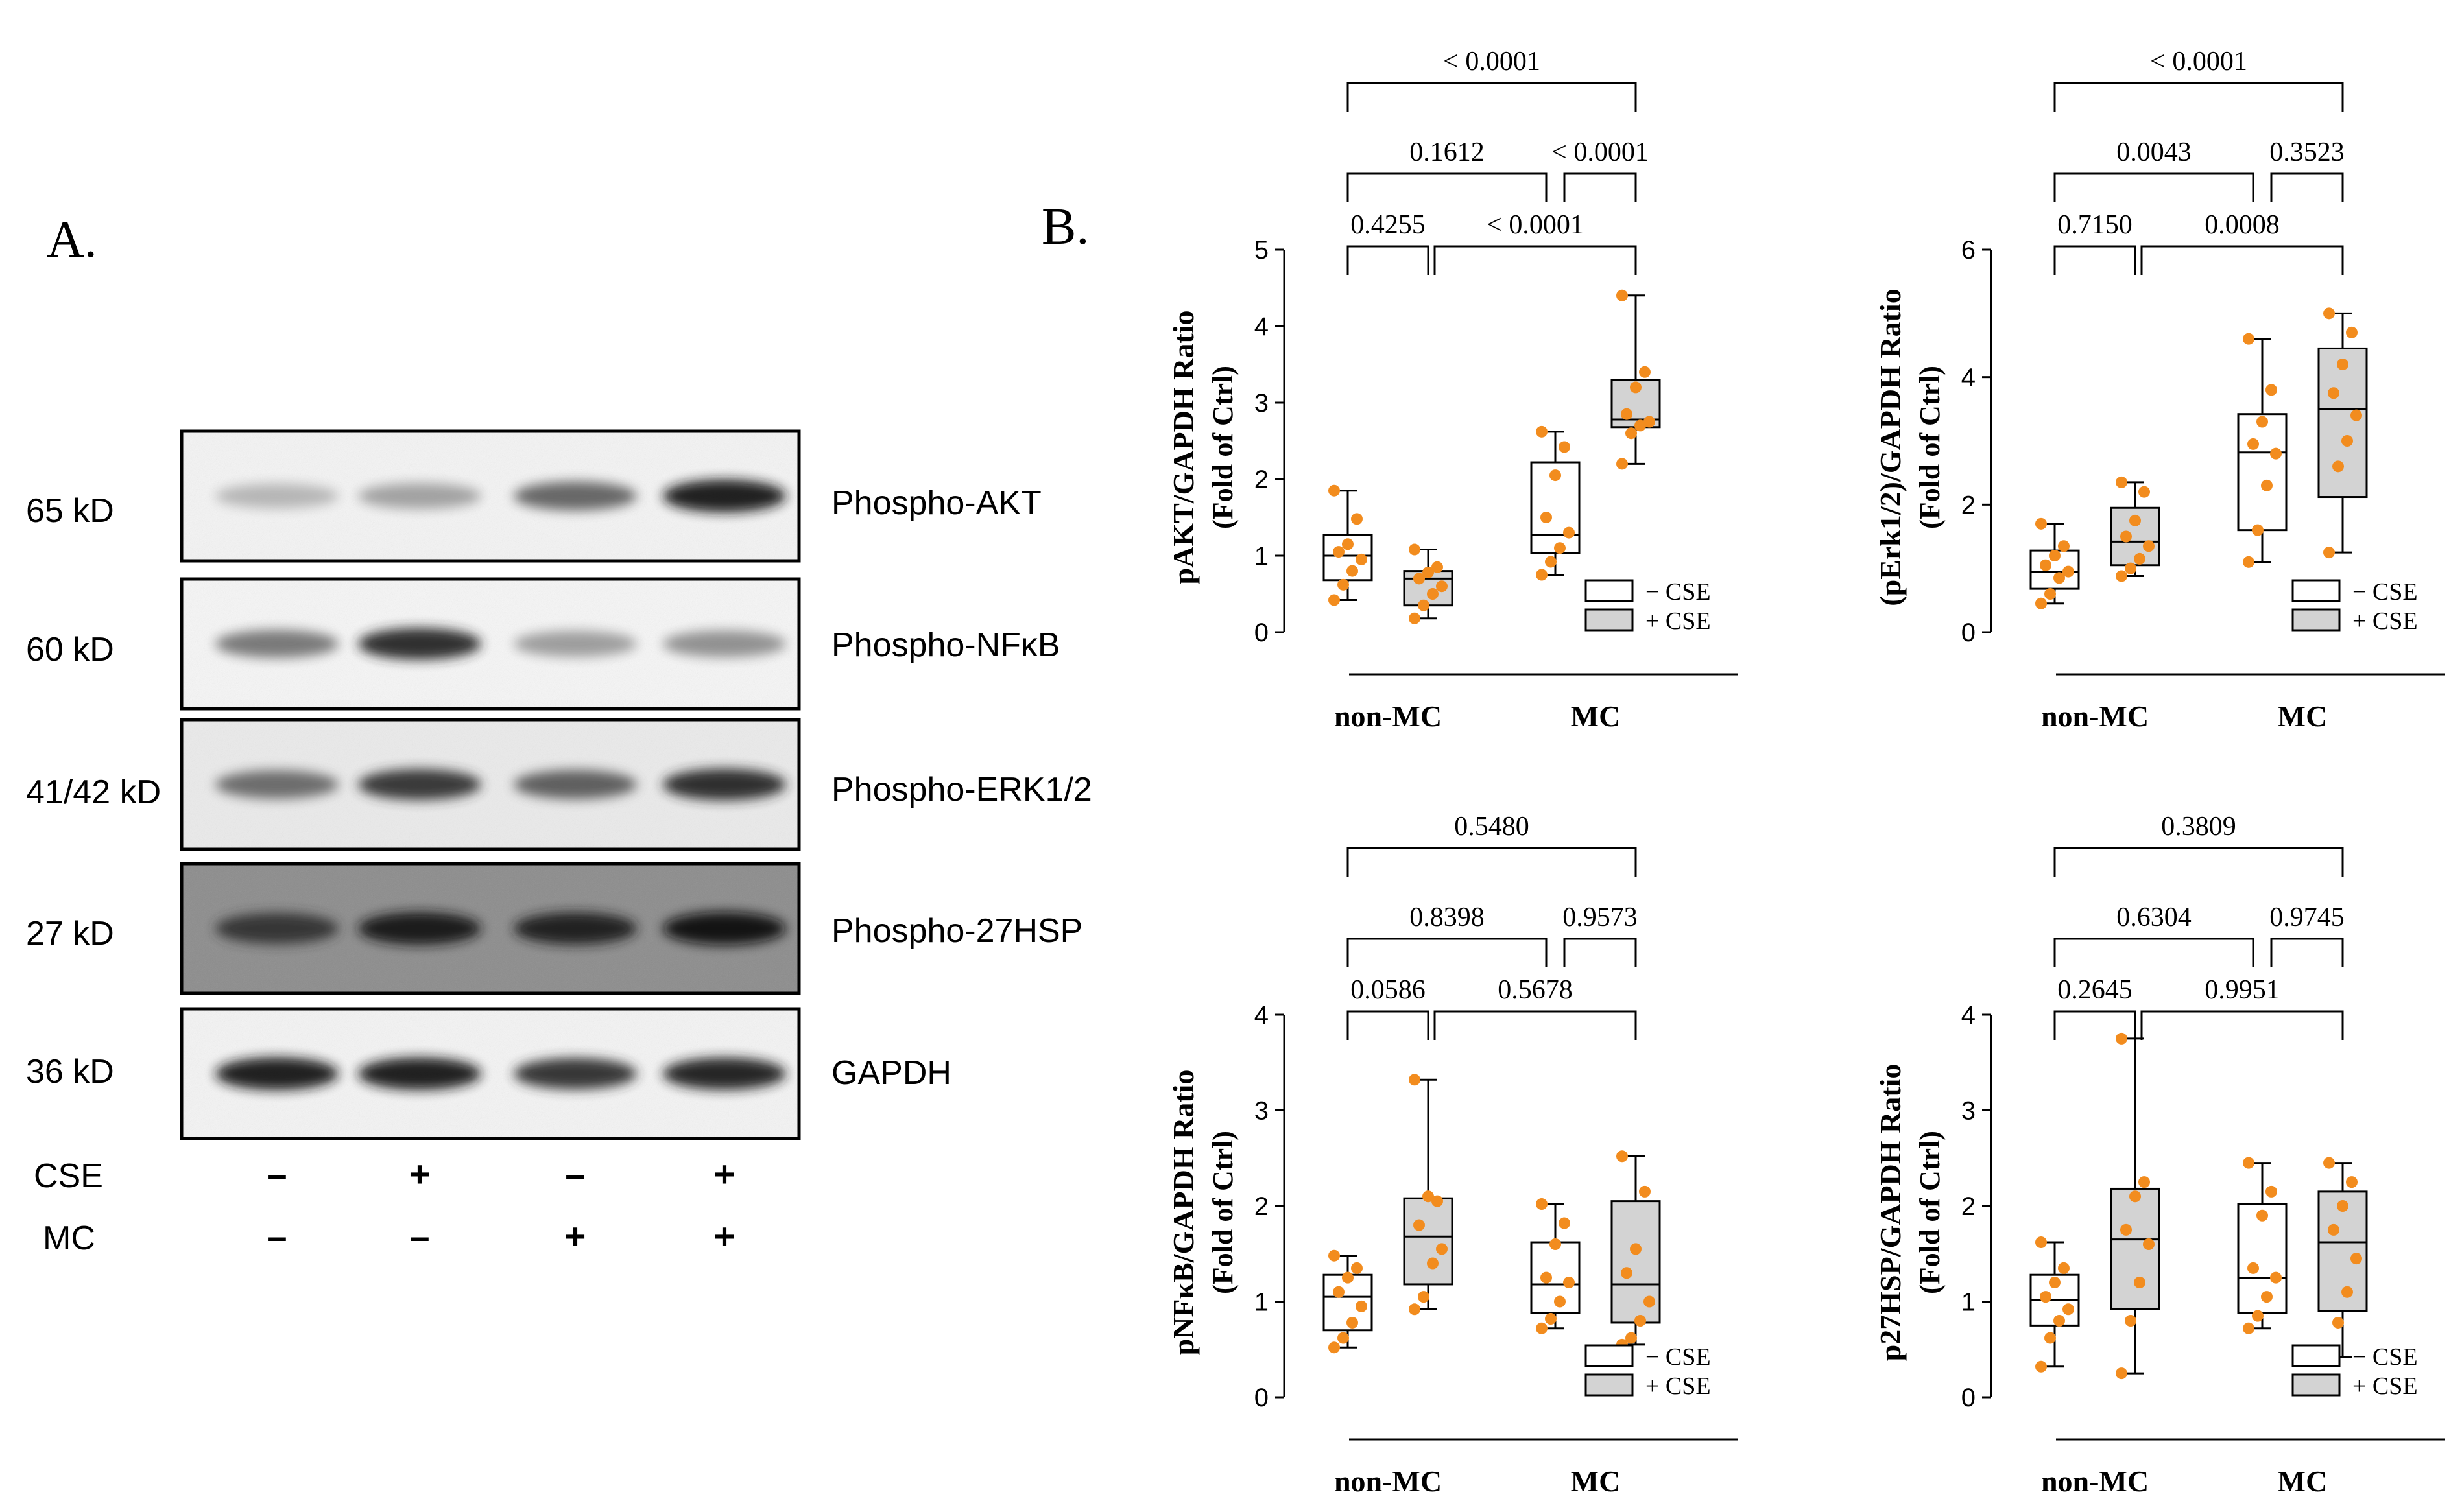 This screenshot has width=2462, height=1512. I want to click on y-axis-label: pNFκB/GAPDH Ratio, so click(1183, 1213).